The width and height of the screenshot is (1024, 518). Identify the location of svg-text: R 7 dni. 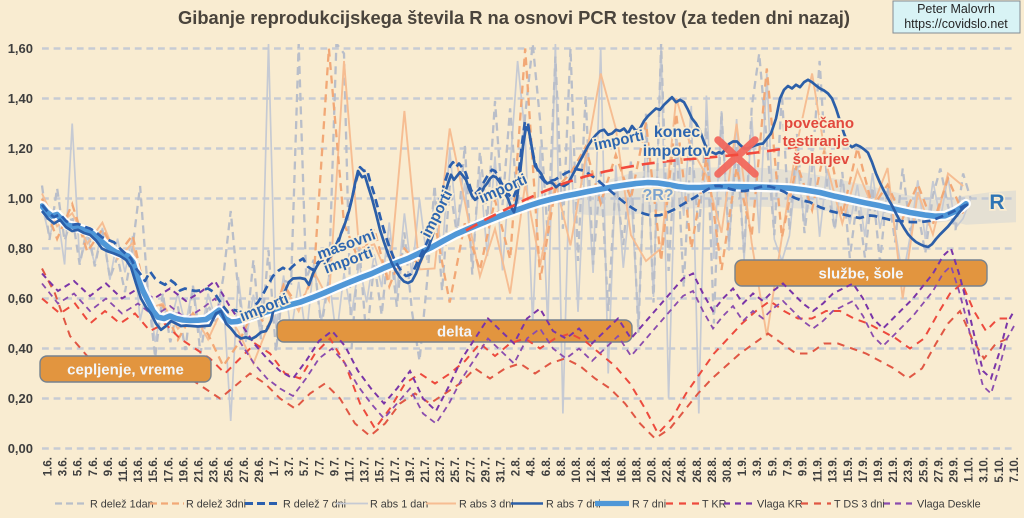
(649, 505).